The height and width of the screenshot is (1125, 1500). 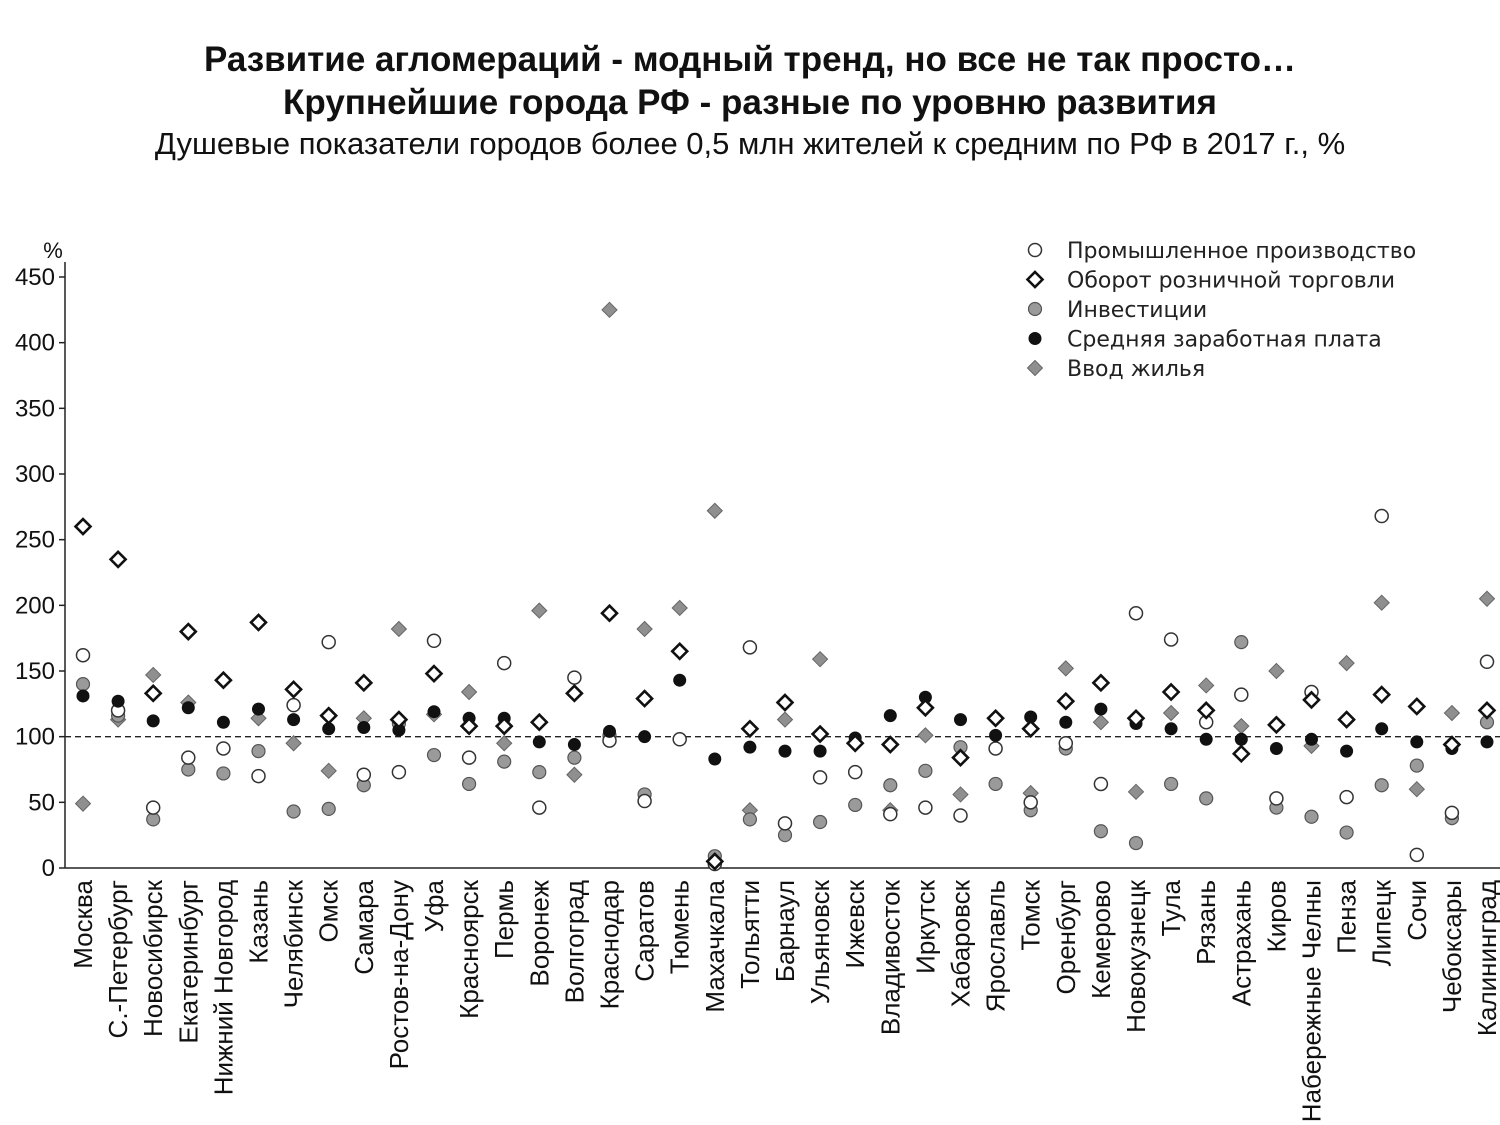 I want to click on y-tick-label: 150, so click(x=35, y=671).